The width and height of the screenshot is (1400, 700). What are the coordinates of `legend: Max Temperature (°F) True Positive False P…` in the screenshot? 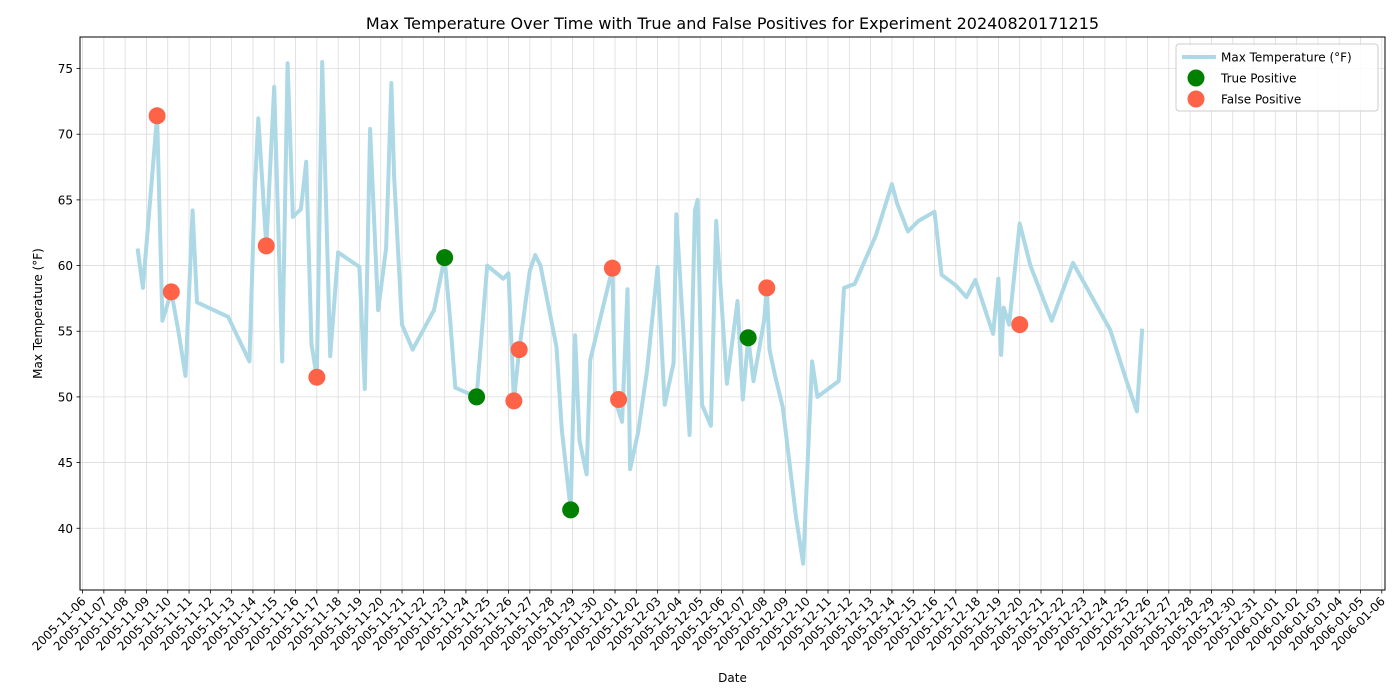 It's located at (1277, 77).